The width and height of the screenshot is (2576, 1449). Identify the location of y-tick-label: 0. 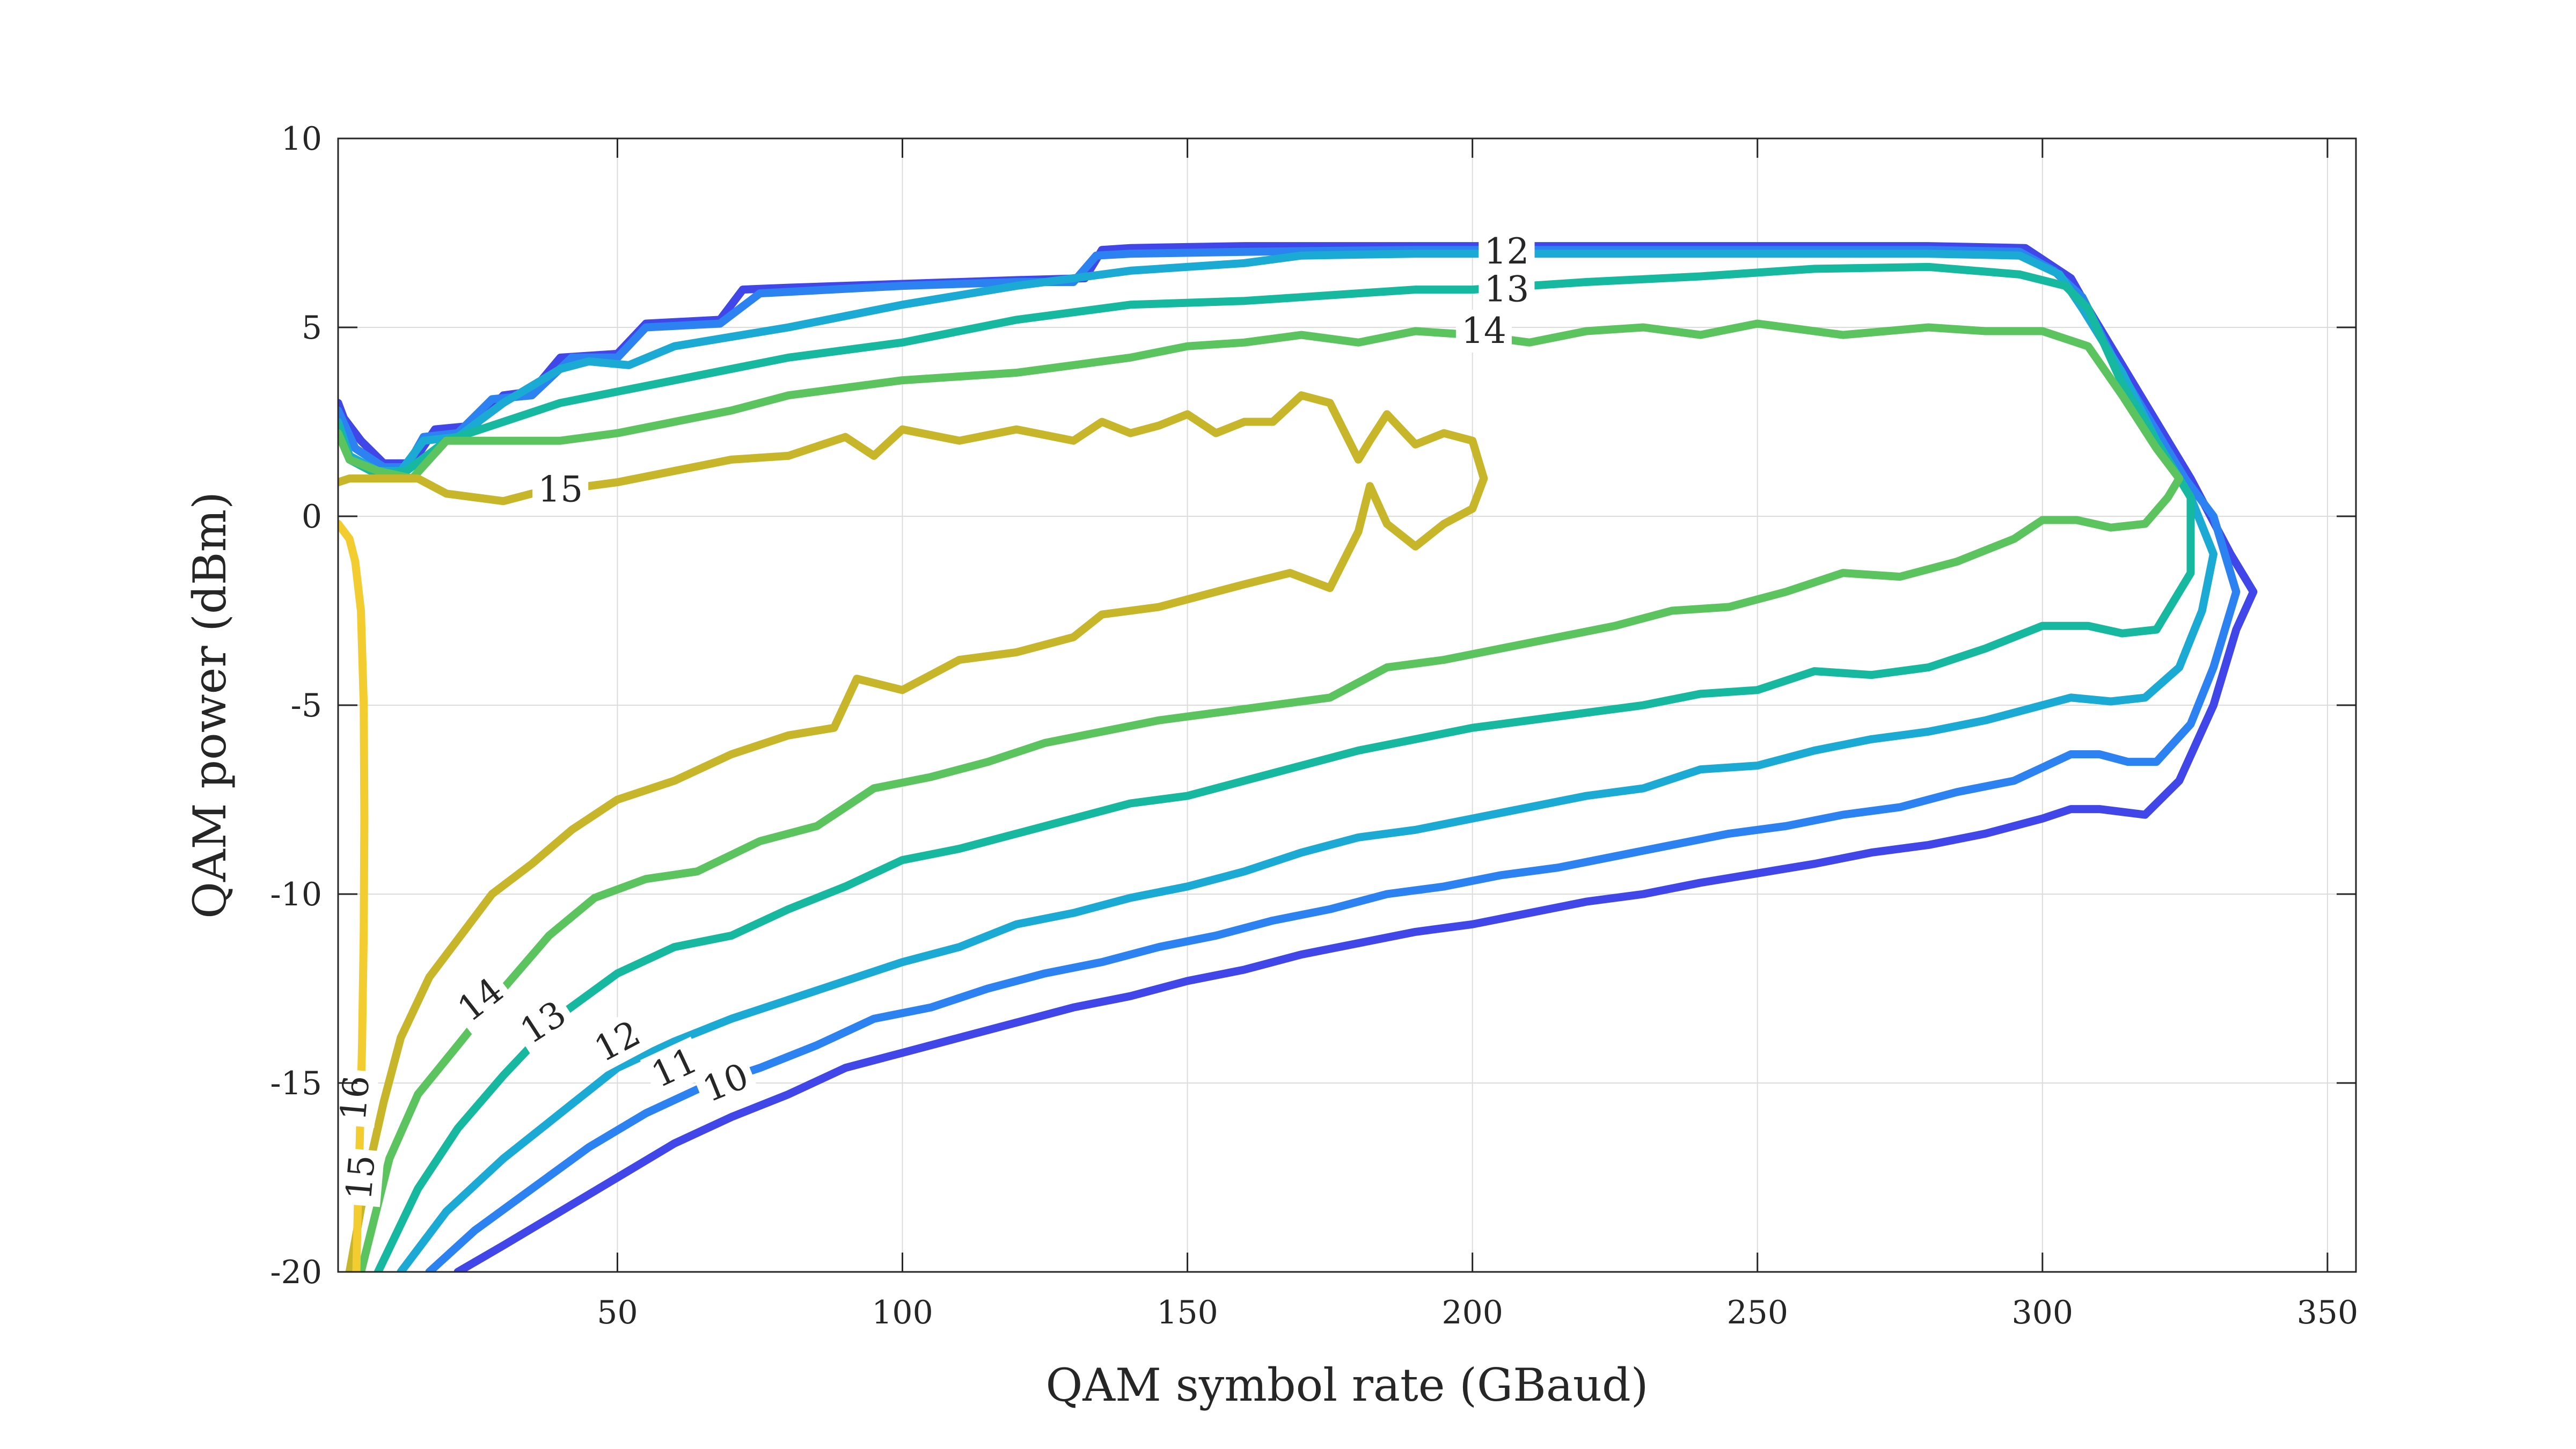
(312, 517).